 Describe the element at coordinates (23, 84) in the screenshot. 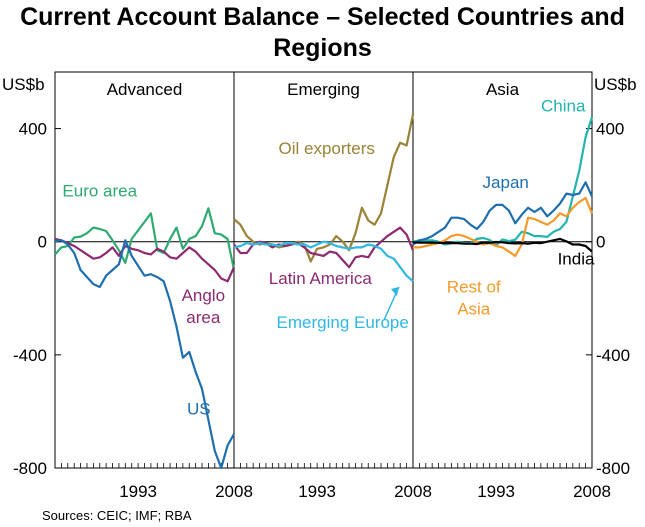

I see `y-unit-left: US$b` at that location.